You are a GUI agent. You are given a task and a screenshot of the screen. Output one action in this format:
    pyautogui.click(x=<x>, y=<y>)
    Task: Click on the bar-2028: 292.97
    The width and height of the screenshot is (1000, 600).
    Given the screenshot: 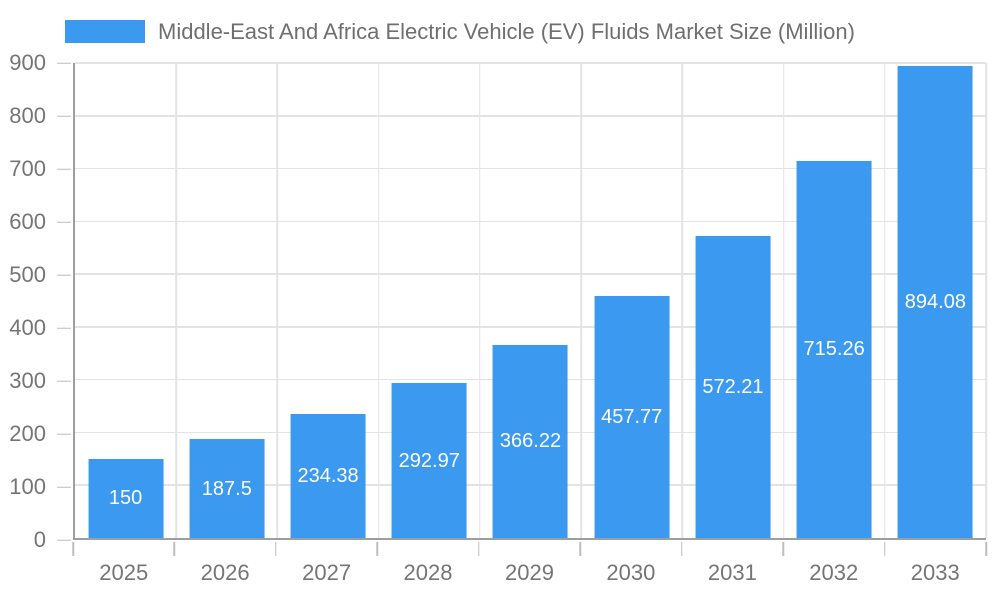 What is the action you would take?
    pyautogui.click(x=429, y=460)
    